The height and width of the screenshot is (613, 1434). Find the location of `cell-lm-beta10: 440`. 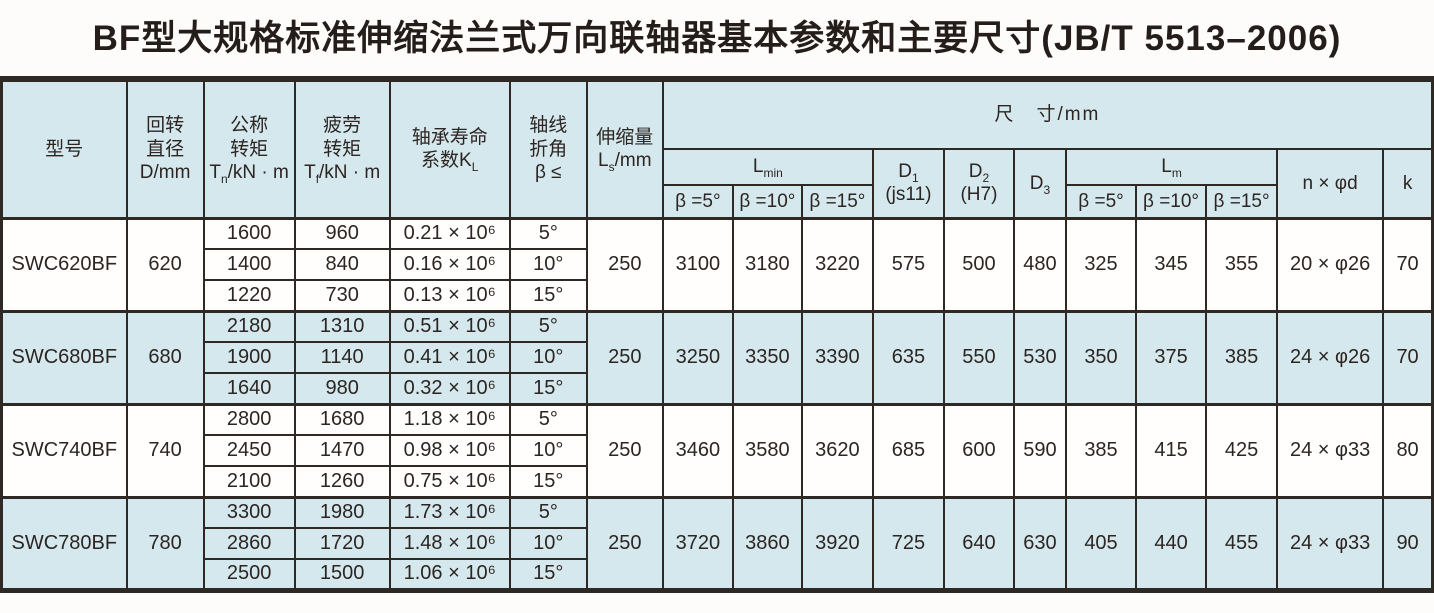

cell-lm-beta10: 440 is located at coordinates (1171, 543).